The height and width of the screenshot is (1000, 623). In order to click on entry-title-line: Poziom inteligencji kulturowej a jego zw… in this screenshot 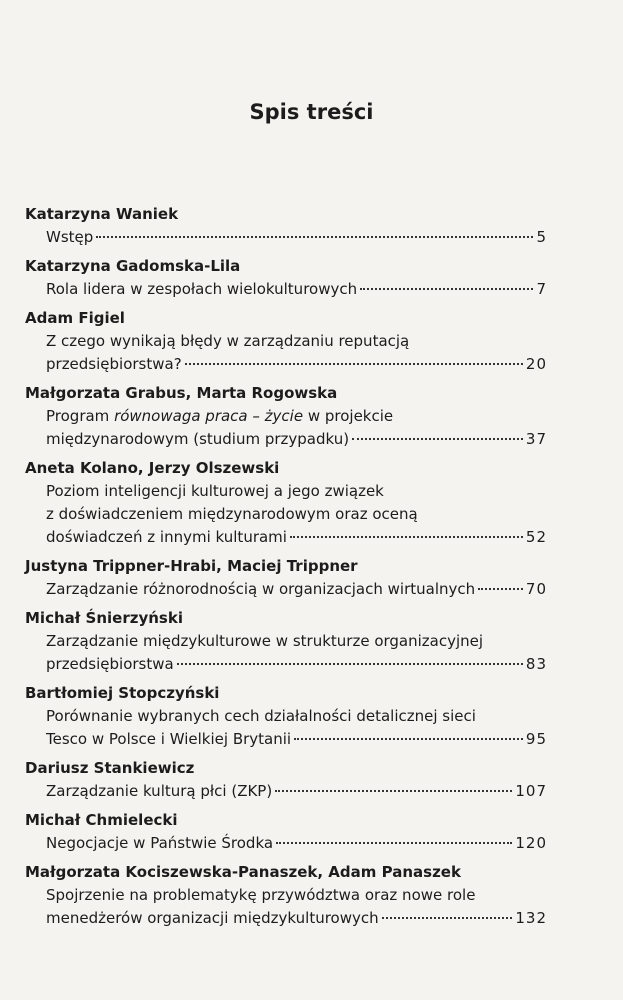, I will do `click(286, 491)`.